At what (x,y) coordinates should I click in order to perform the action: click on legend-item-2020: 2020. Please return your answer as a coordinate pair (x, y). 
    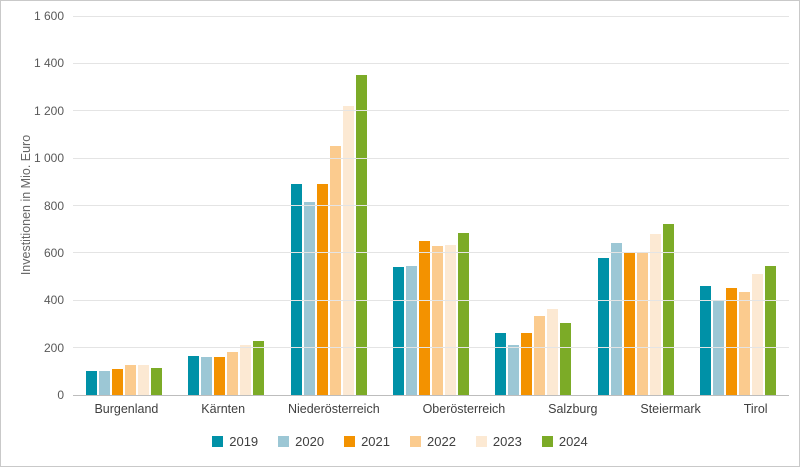
    Looking at the image, I should click on (301, 441).